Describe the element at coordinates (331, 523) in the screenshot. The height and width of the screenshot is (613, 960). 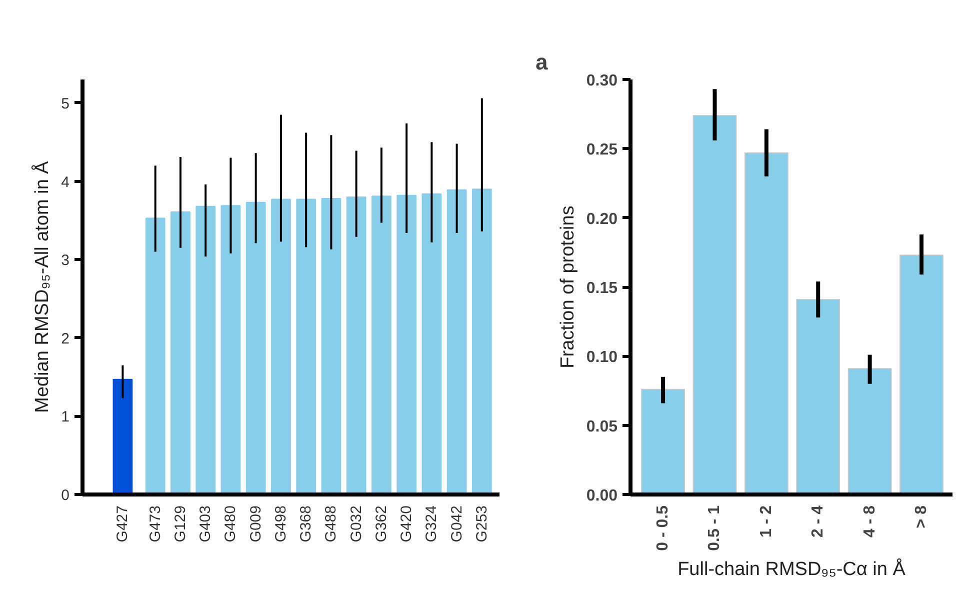
I see `x-tick-label: G488` at that location.